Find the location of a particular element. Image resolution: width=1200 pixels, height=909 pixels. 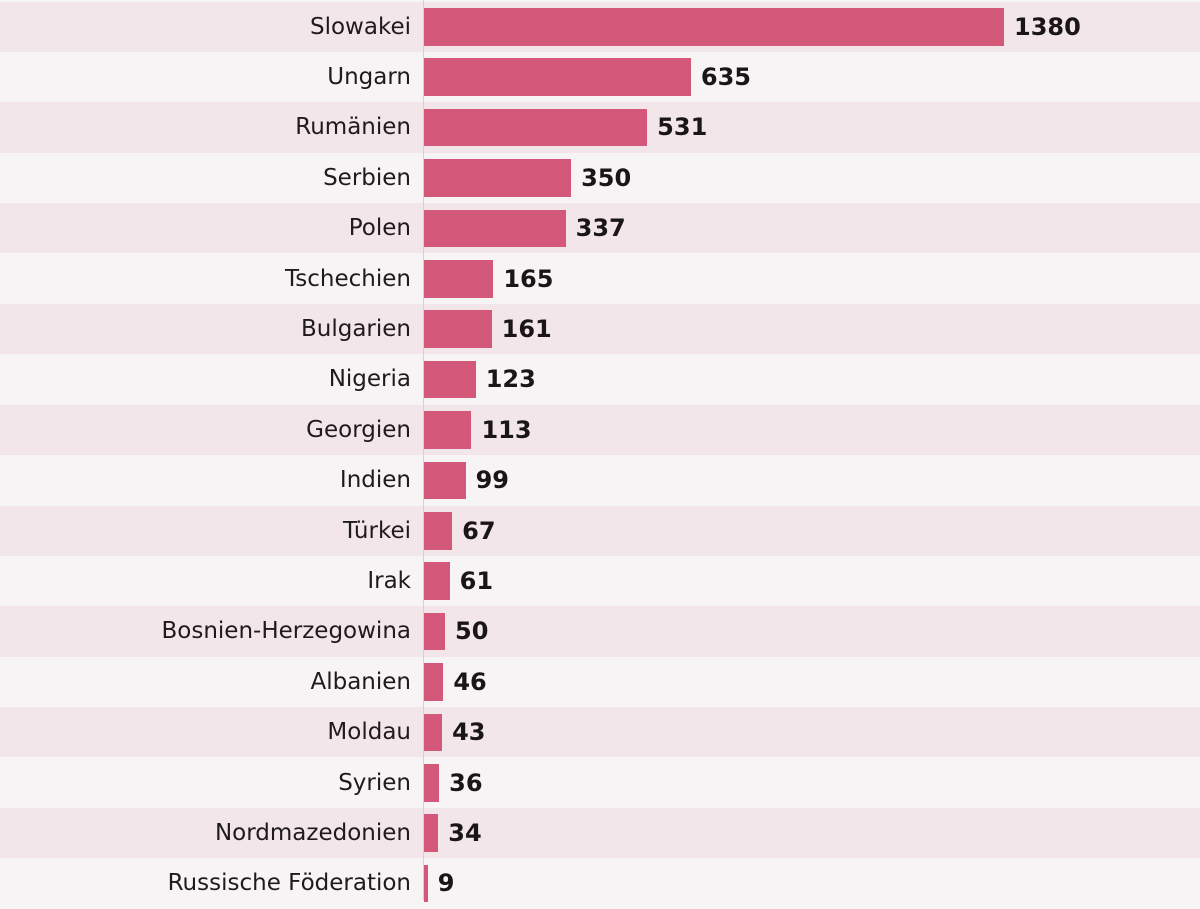

bar-row: Bosnien-Herzegowina 50 is located at coordinates (600, 631).